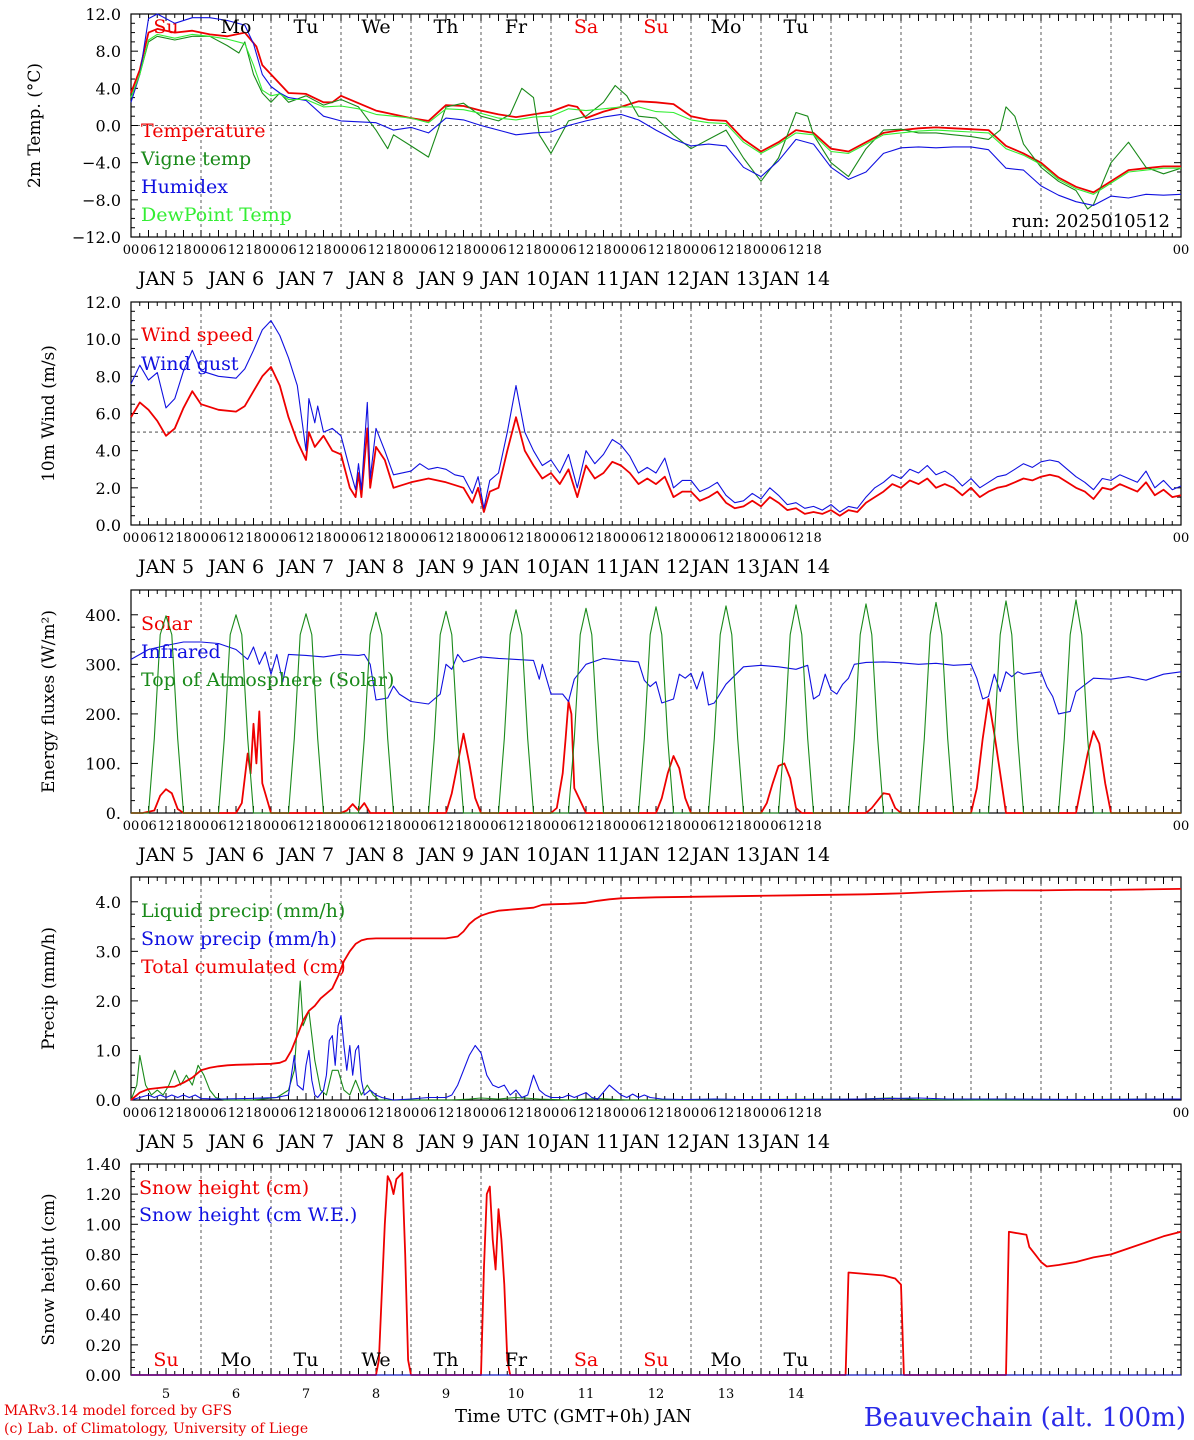 The width and height of the screenshot is (1194, 1440). What do you see at coordinates (49, 413) in the screenshot?
I see `y-axis-label: 10m Wind (m/s)` at bounding box center [49, 413].